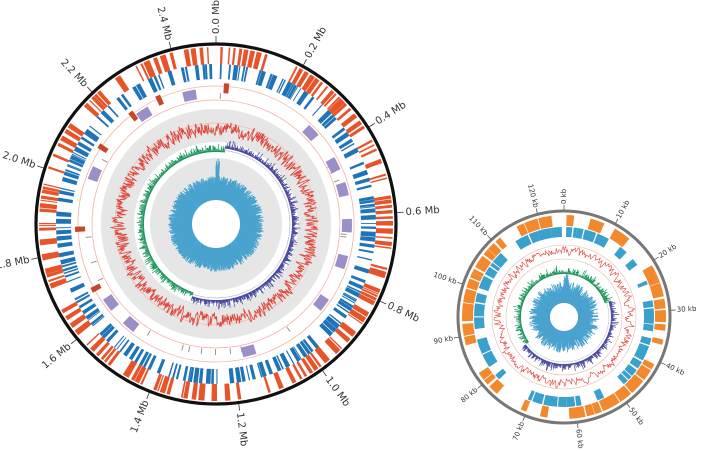 The width and height of the screenshot is (704, 451). I want to click on plasmid-center-hole, so click(564, 317).